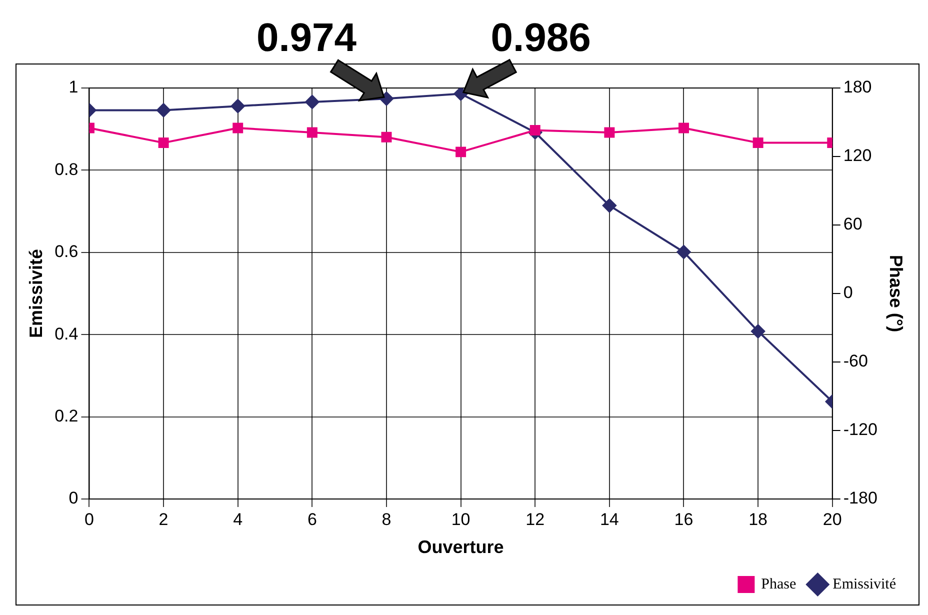  I want to click on x-tick-label: 10, so click(460, 519).